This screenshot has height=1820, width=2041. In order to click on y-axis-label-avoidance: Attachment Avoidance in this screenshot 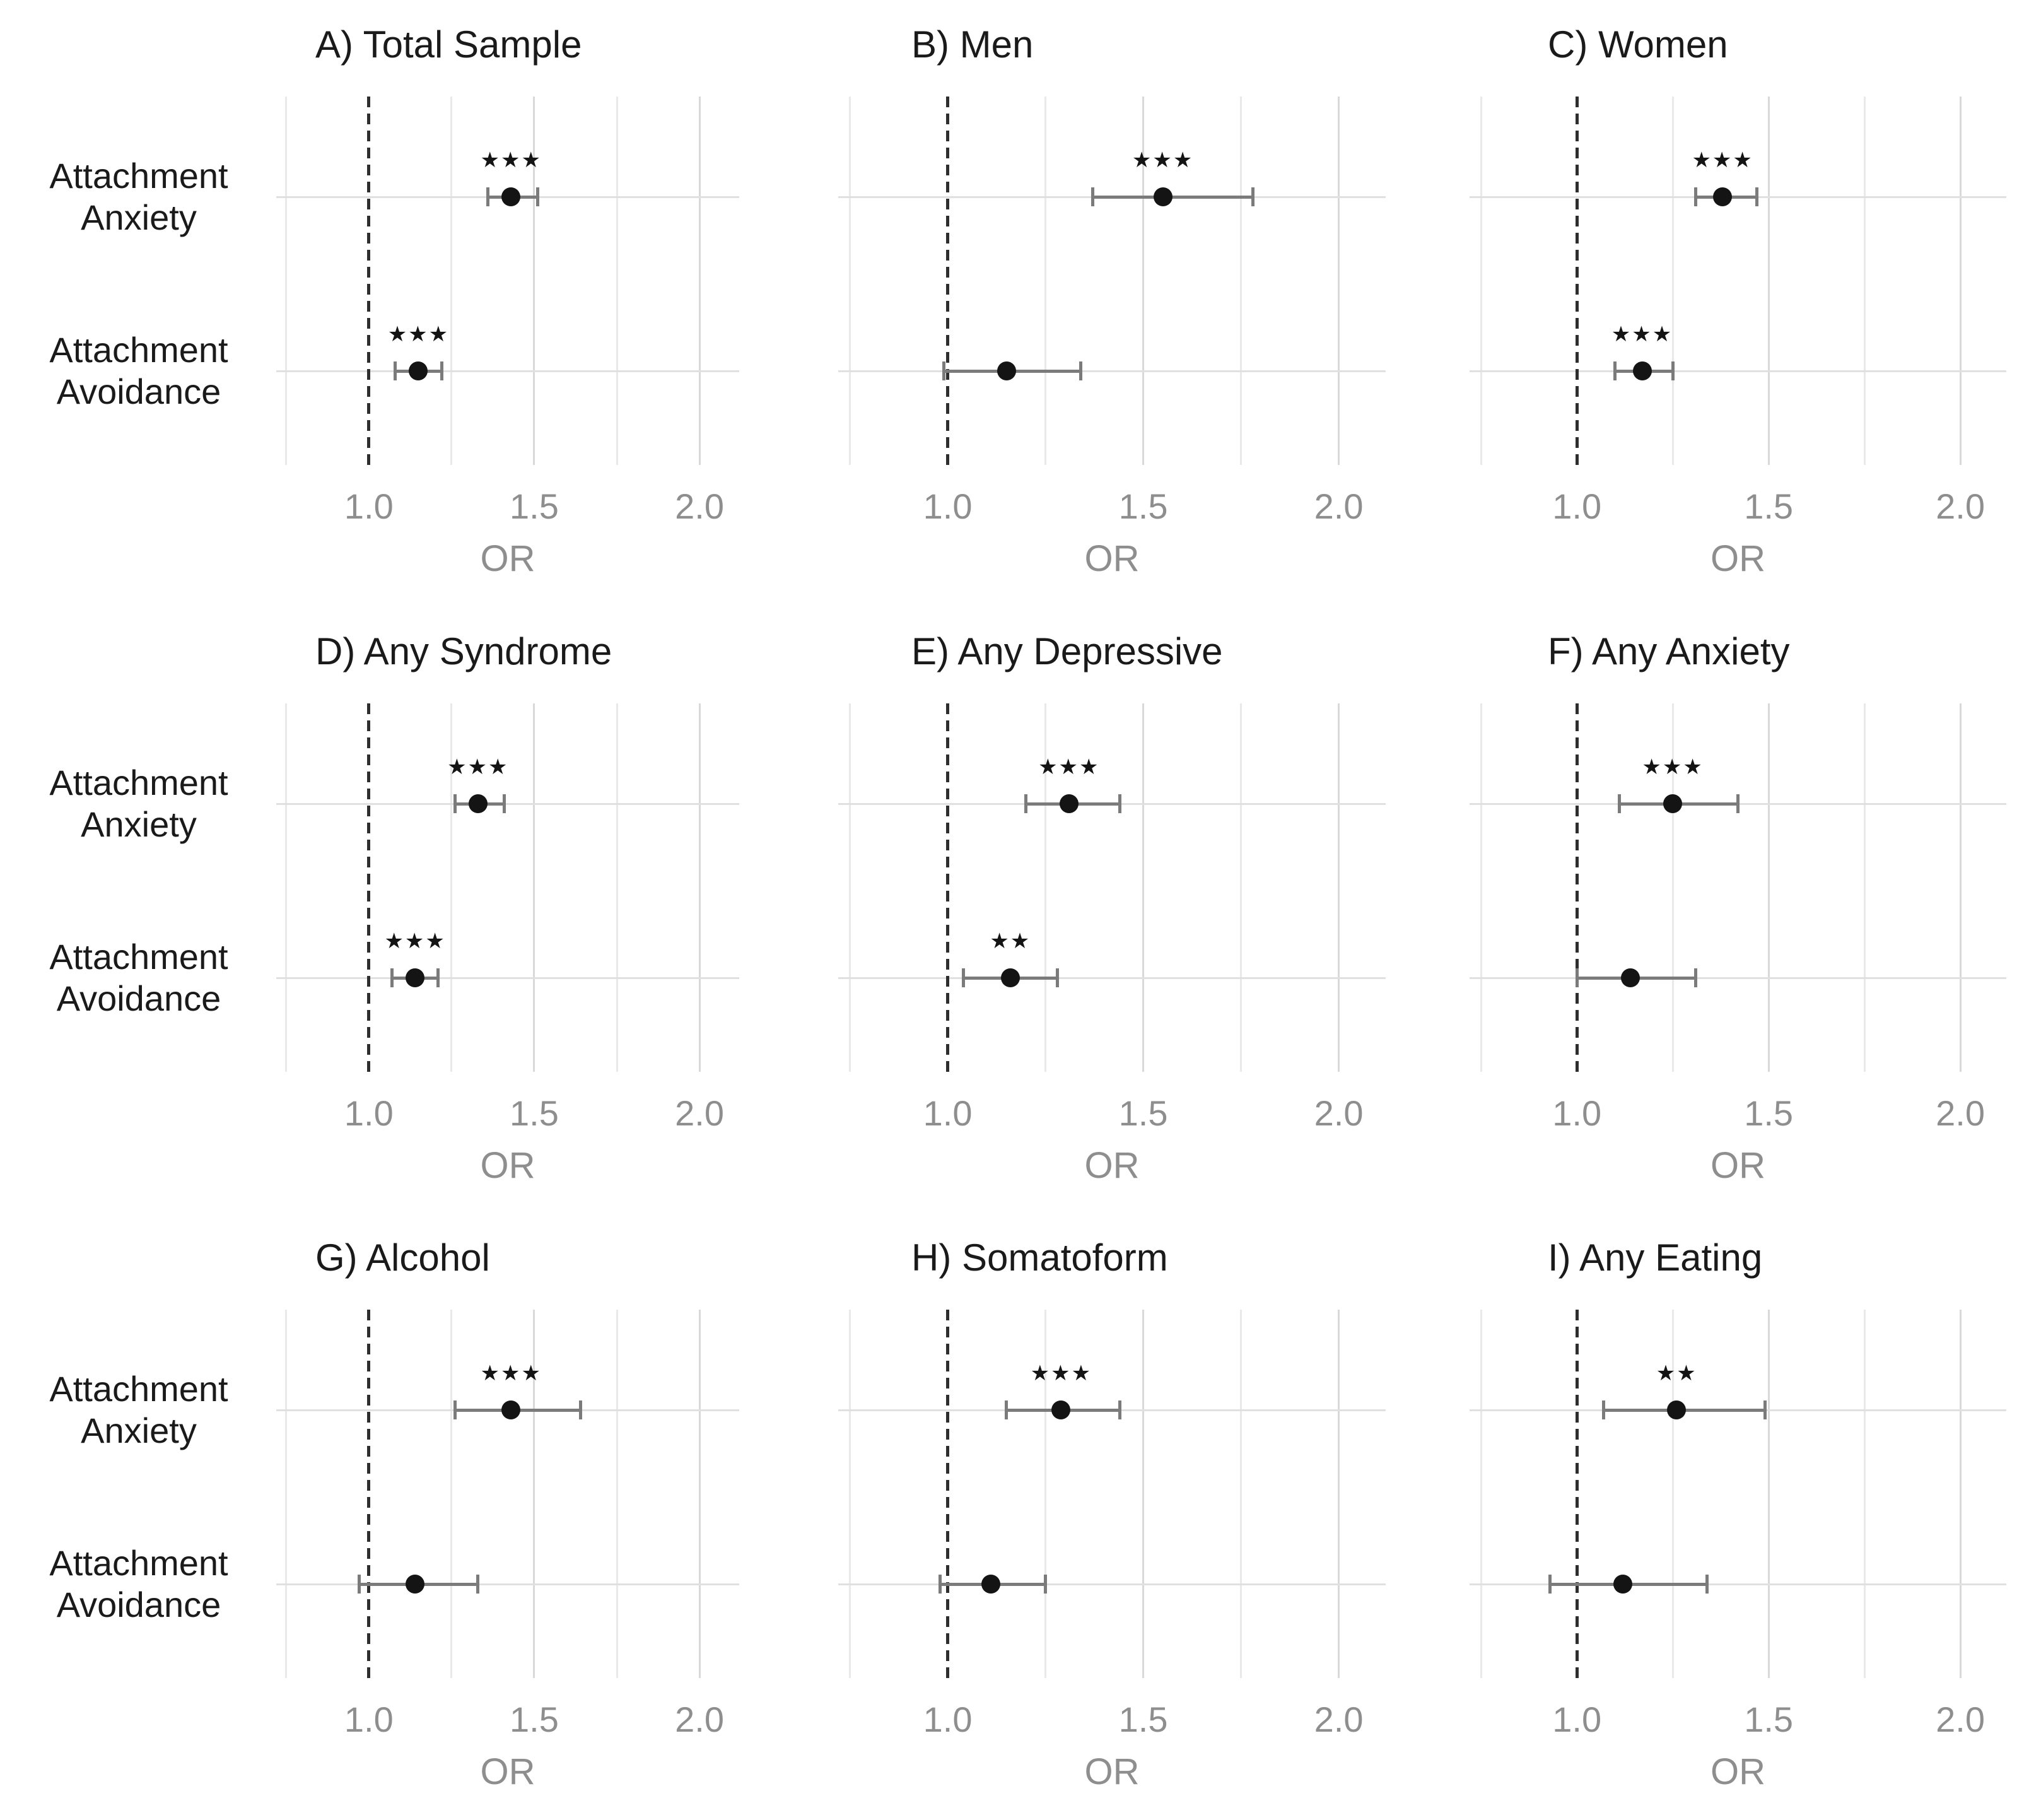, I will do `click(139, 371)`.